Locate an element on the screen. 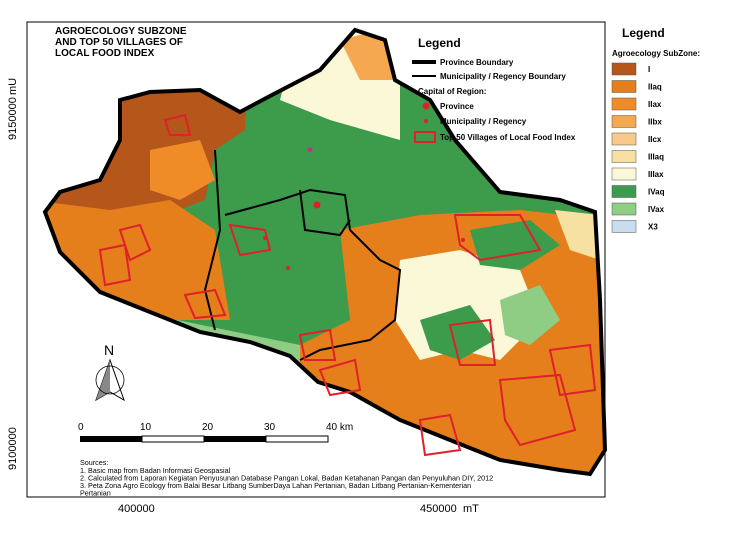 The width and height of the screenshot is (747, 533). legend-label: Top 50 Villages of Local Food Index is located at coordinates (508, 137).